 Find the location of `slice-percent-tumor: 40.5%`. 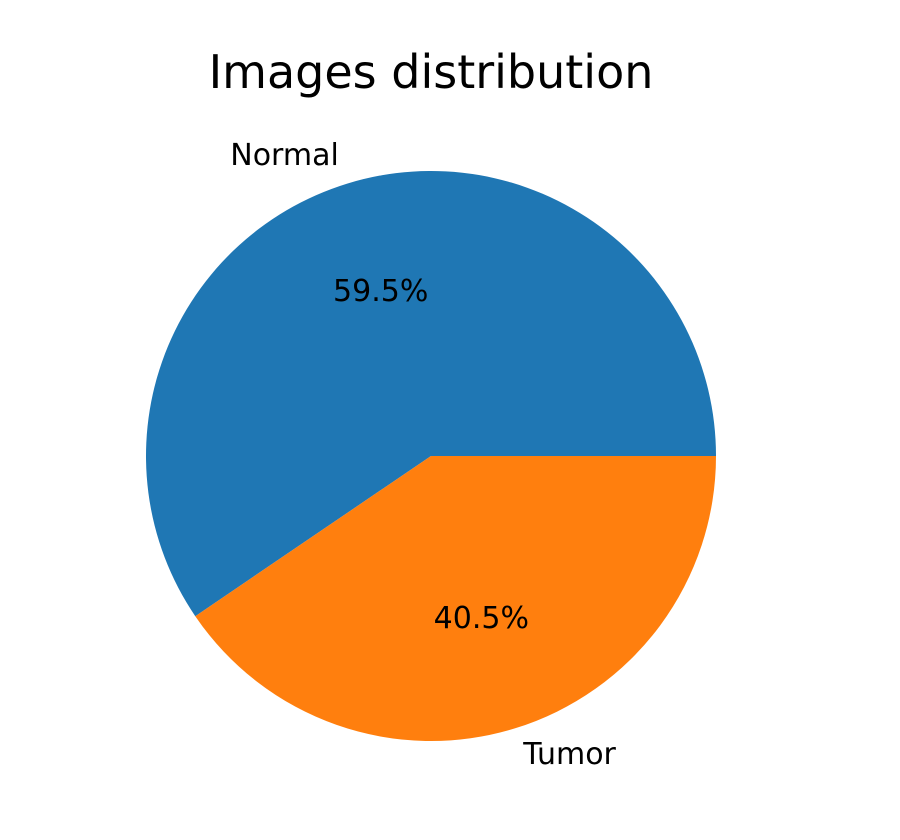

slice-percent-tumor: 40.5% is located at coordinates (481, 618).